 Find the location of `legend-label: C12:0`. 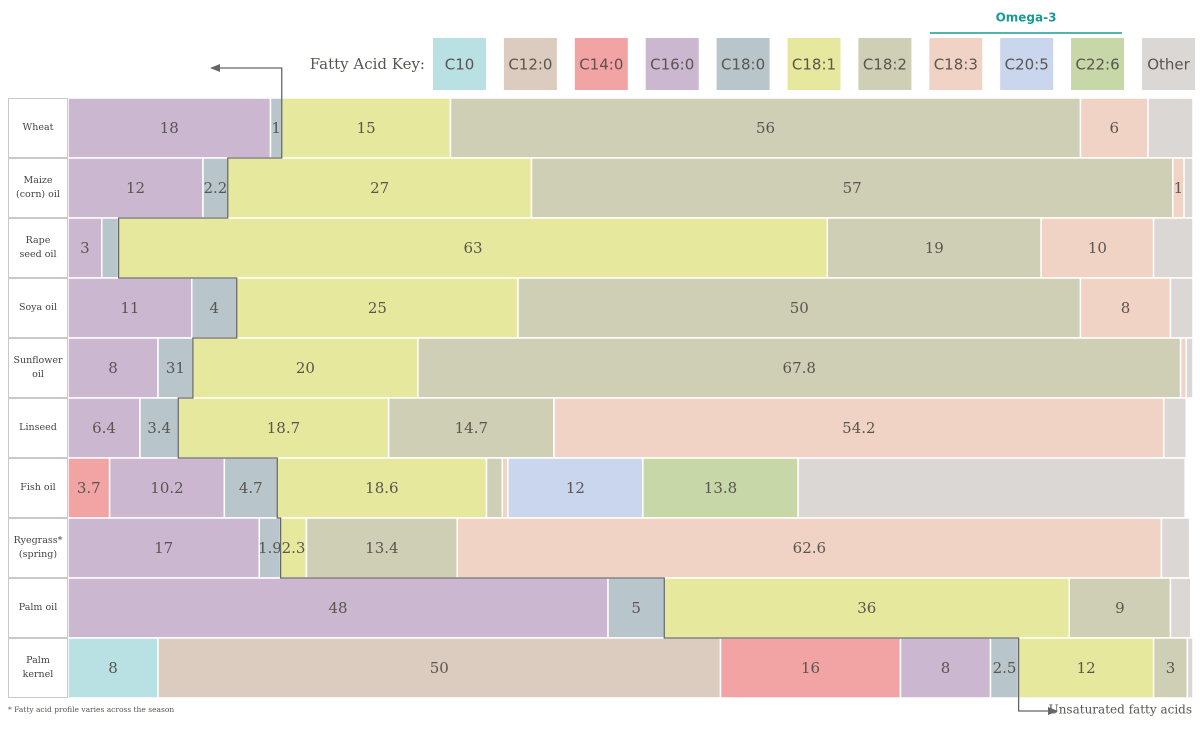

legend-label: C12:0 is located at coordinates (530, 65).